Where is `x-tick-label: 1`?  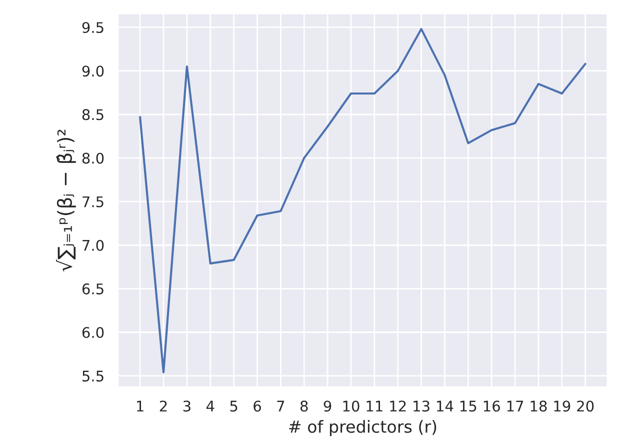 x-tick-label: 1 is located at coordinates (140, 406).